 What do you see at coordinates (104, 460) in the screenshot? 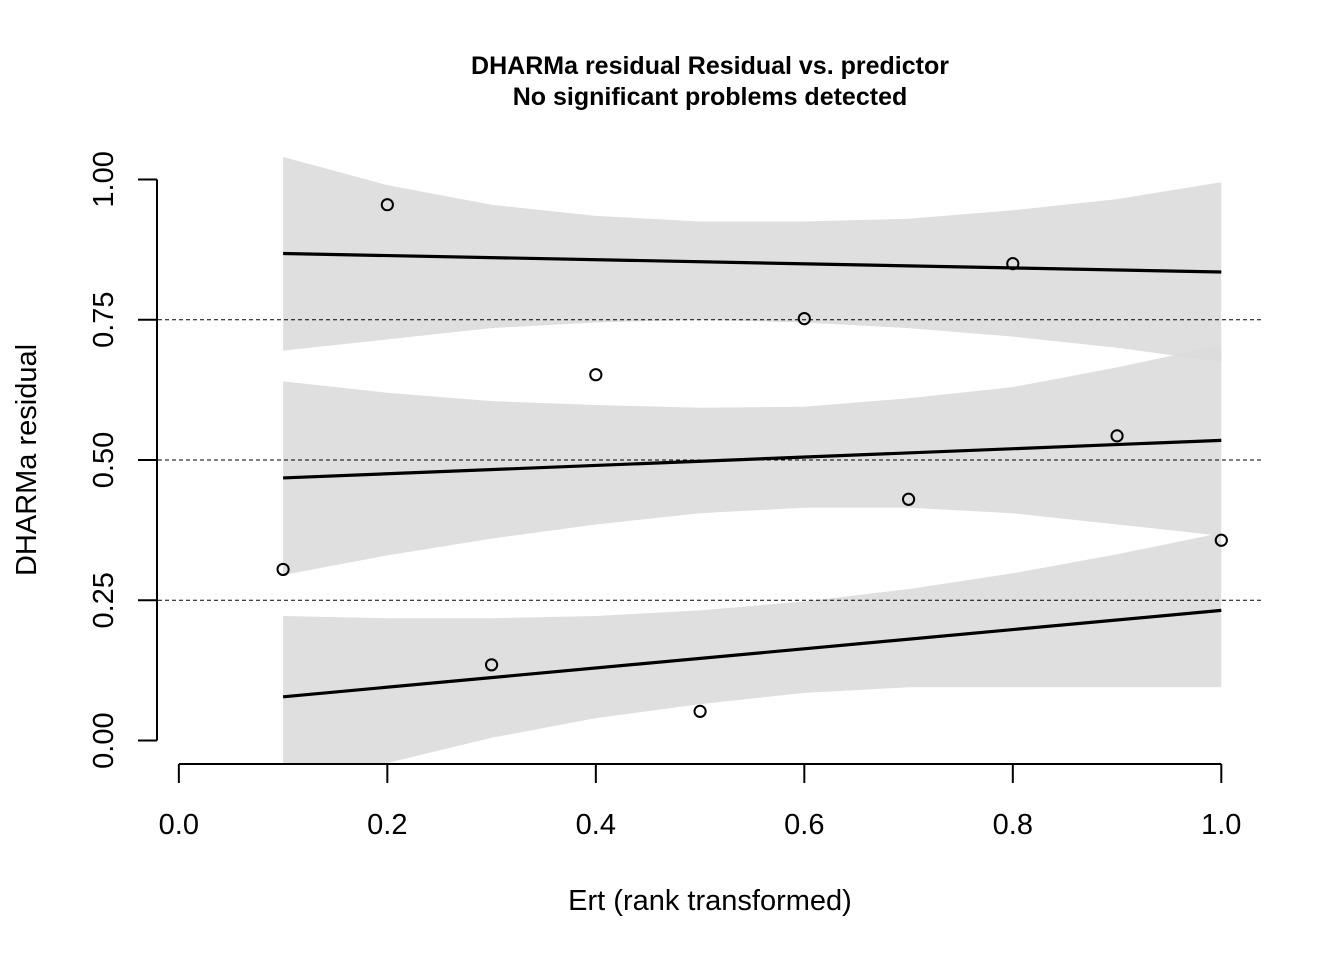
I see `y-tick-label: 0.50` at bounding box center [104, 460].